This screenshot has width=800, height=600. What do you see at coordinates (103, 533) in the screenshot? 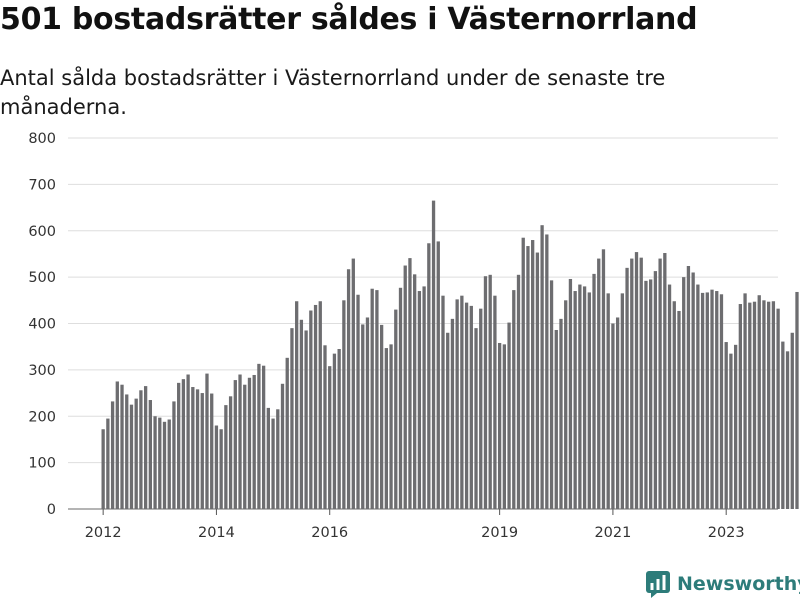
I see `x-tick-label: 2012` at bounding box center [103, 533].